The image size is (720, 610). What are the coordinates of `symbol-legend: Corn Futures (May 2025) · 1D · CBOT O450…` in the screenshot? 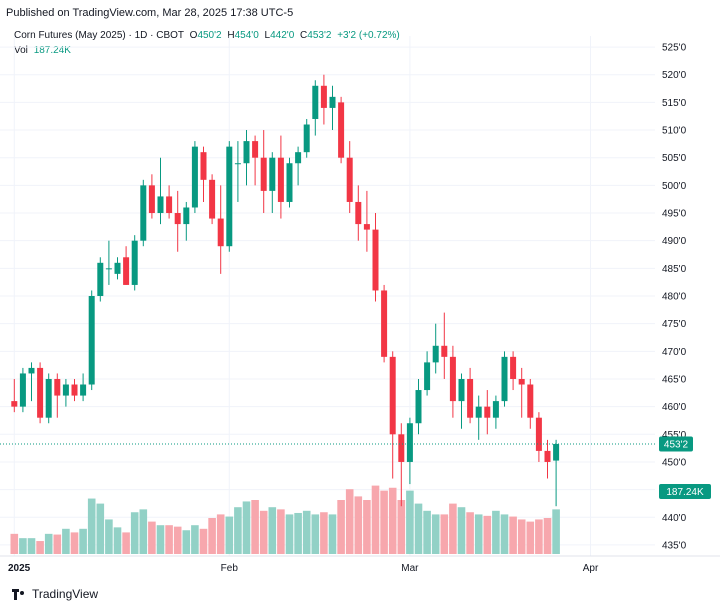 It's located at (207, 35).